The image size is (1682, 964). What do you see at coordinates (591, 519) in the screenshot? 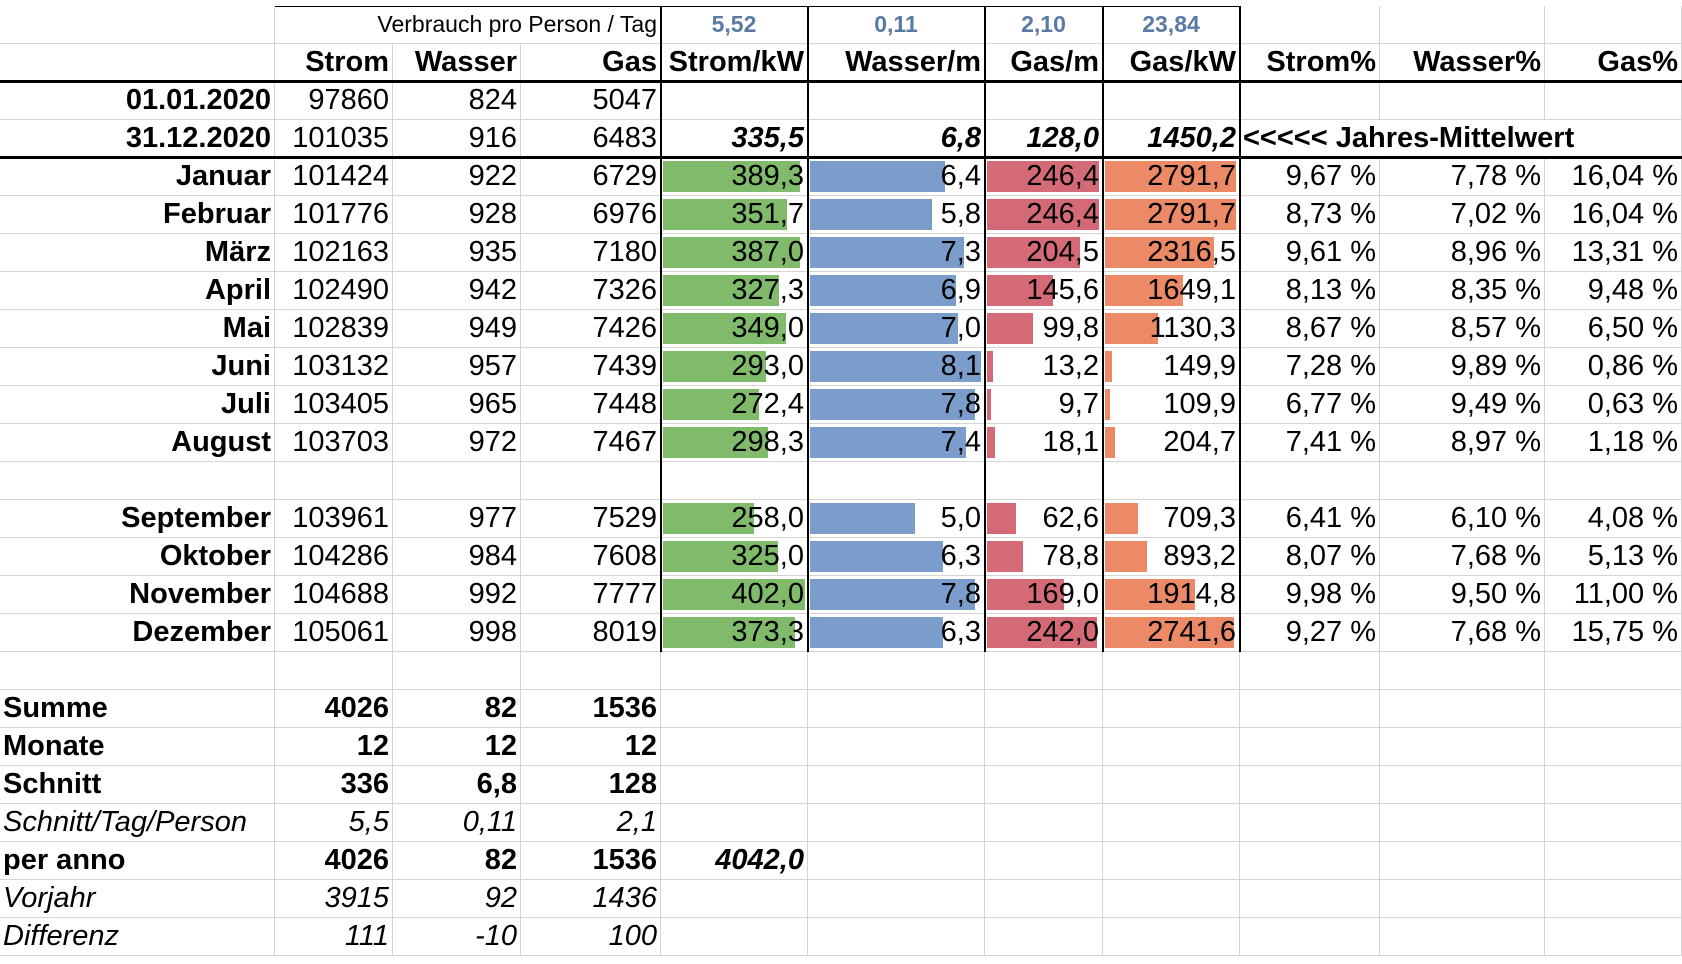
I see `month-gas: 7529` at bounding box center [591, 519].